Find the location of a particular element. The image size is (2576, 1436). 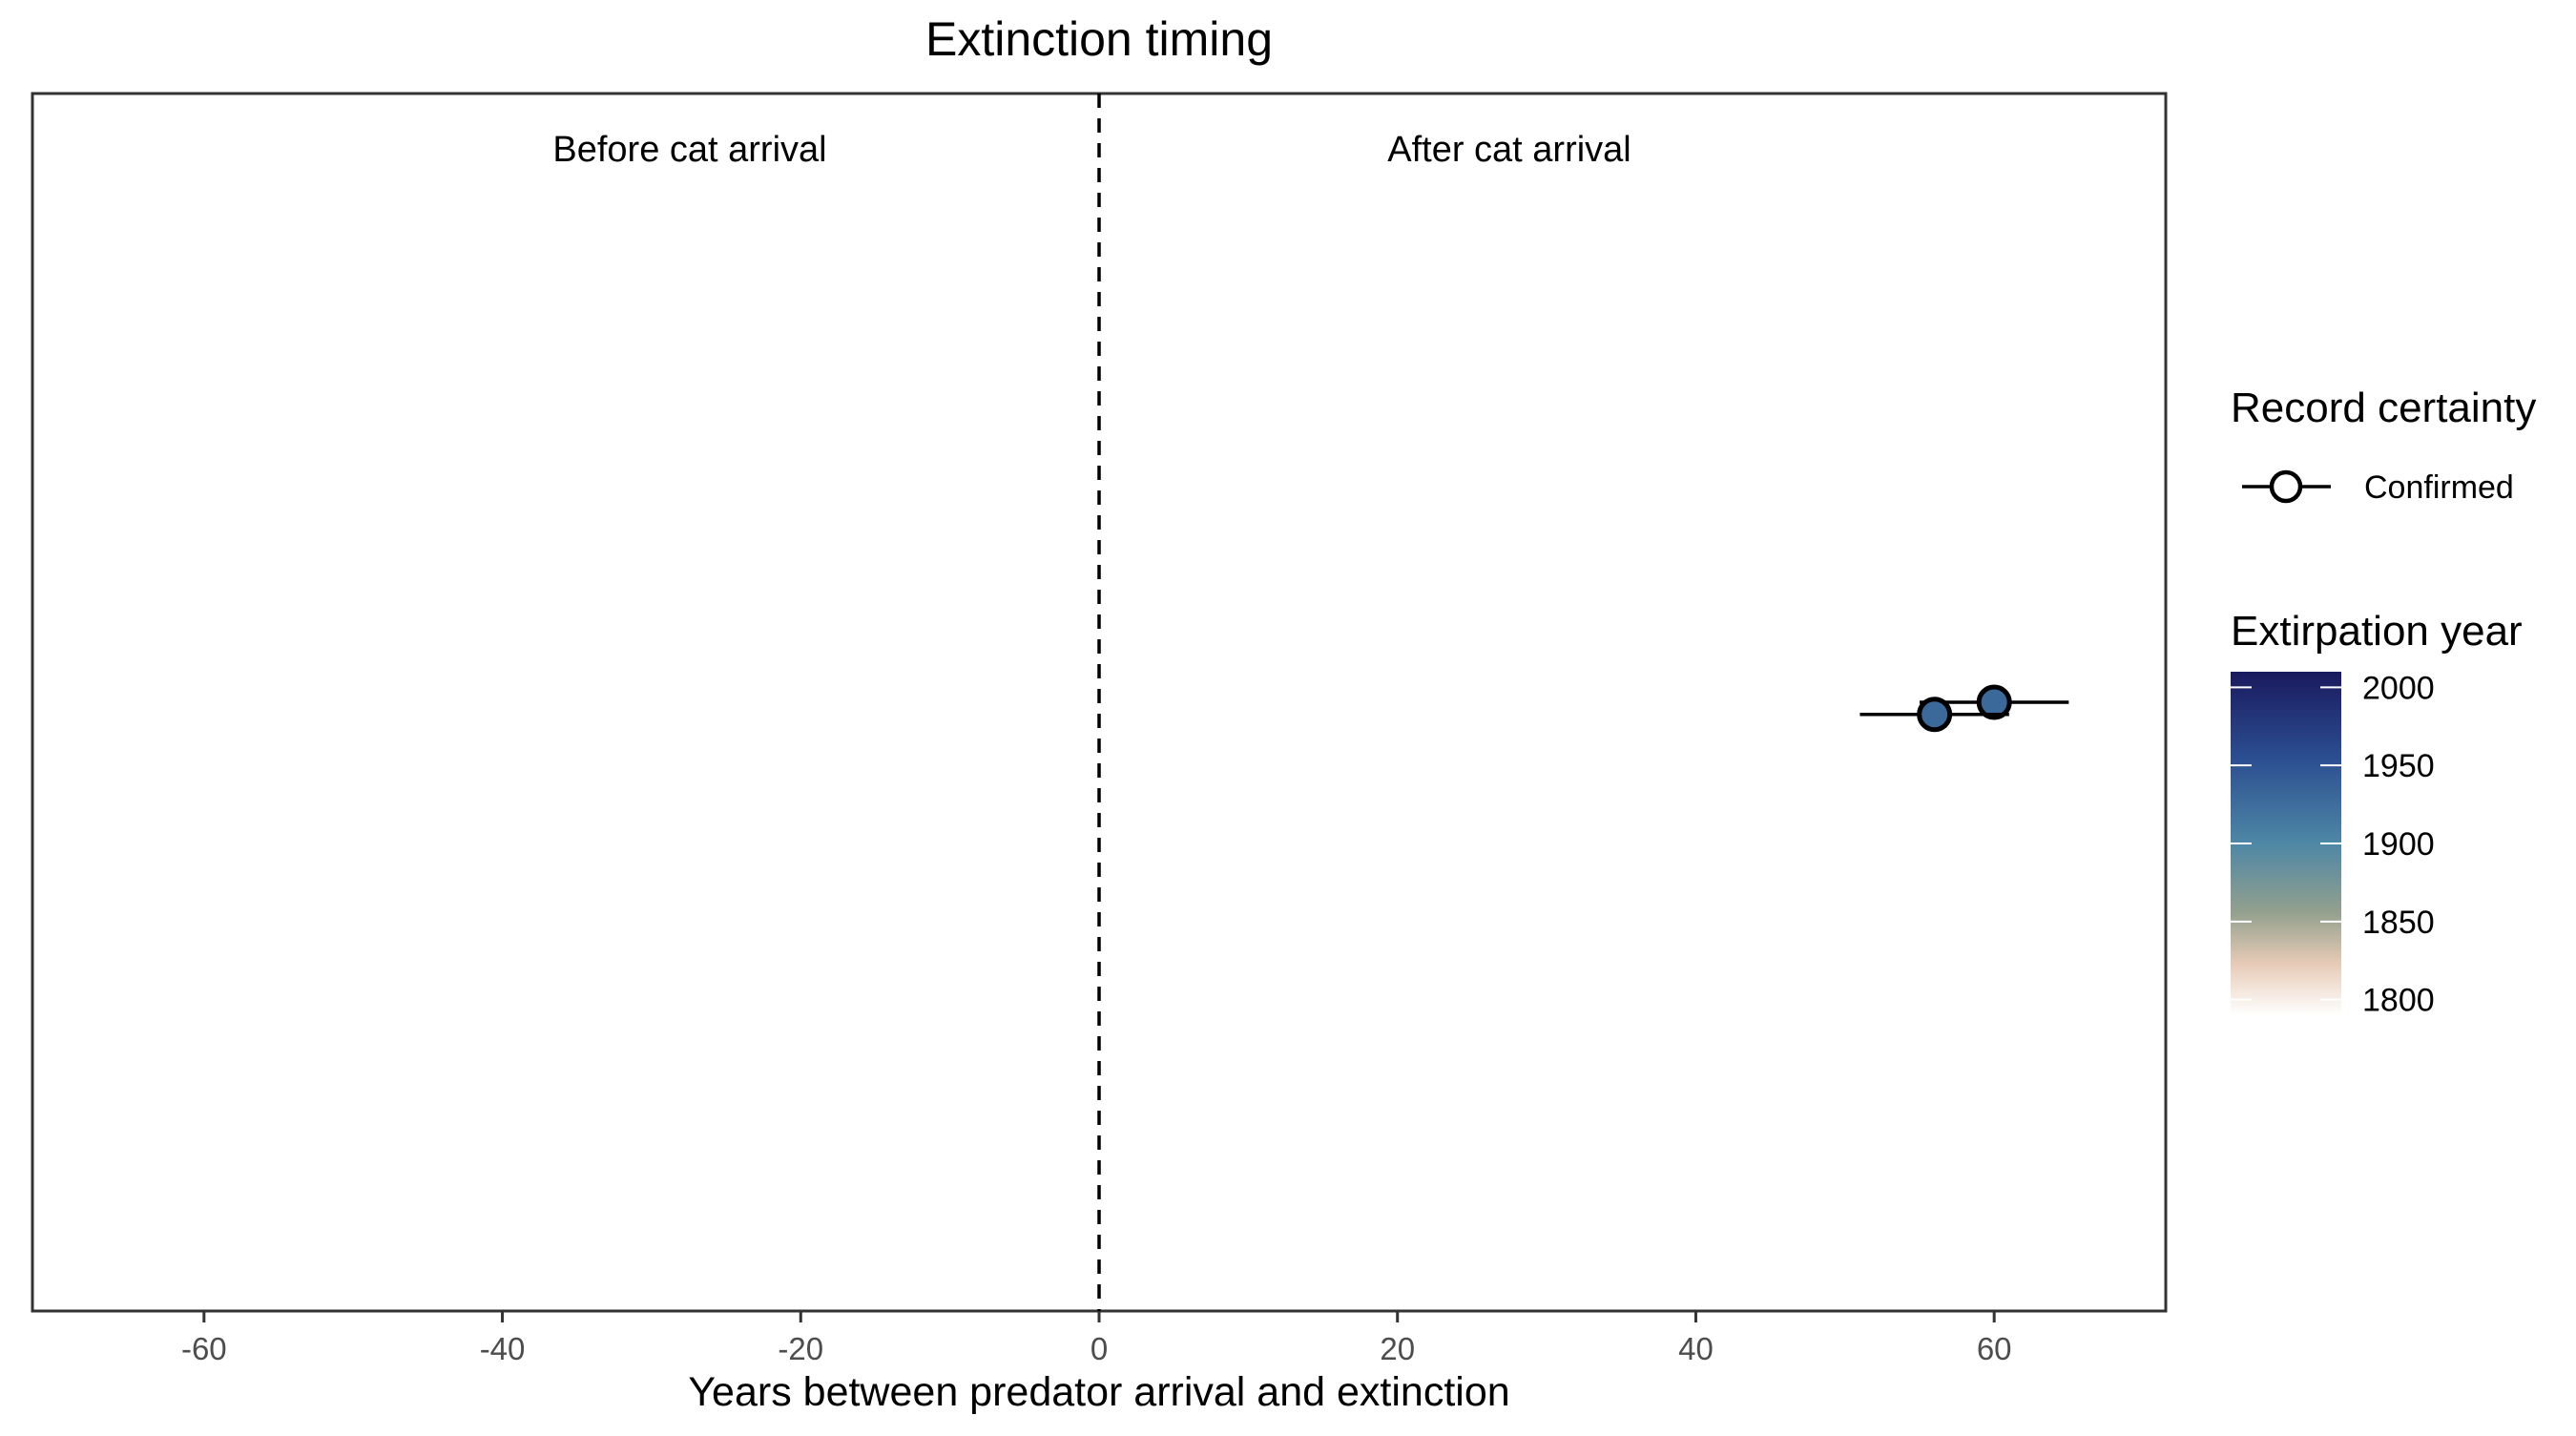

chart-title: Extinction timing is located at coordinates (1099, 39).